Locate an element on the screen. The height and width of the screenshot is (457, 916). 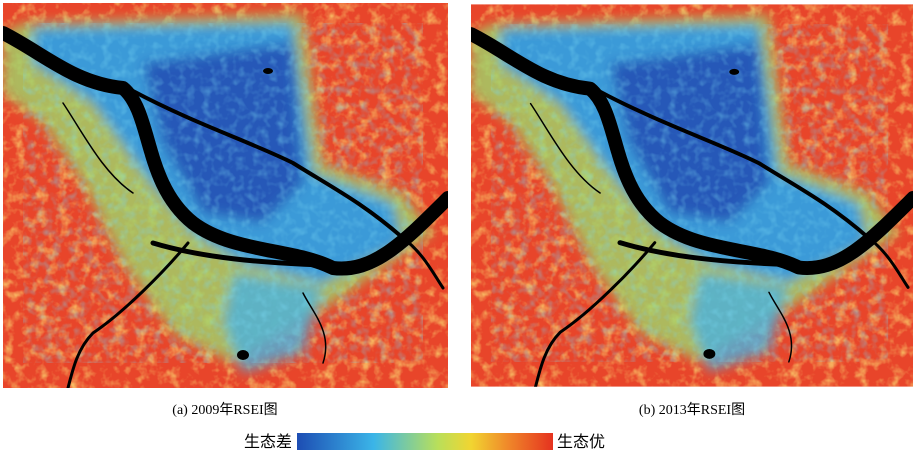
legend-bar is located at coordinates (425, 441).